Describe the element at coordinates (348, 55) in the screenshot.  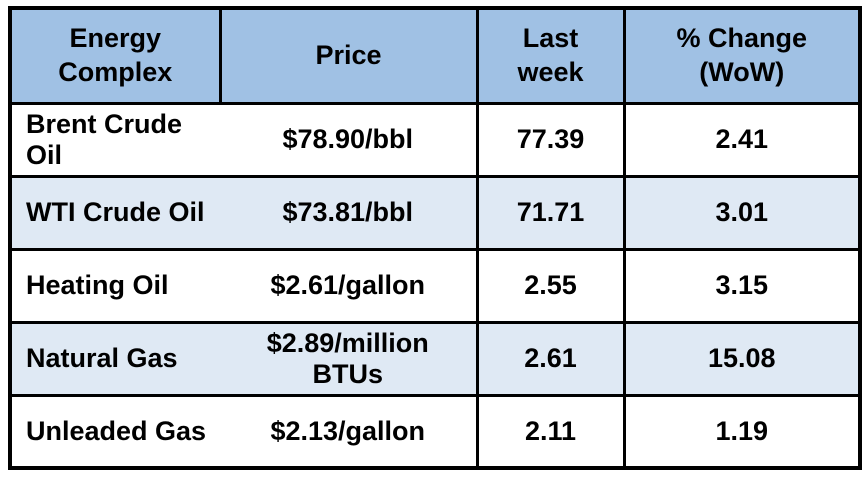
I see `col-header-price: Price` at that location.